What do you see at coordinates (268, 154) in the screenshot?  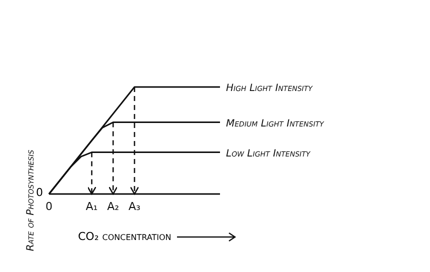 I see `series-label: Low Light Intensity` at bounding box center [268, 154].